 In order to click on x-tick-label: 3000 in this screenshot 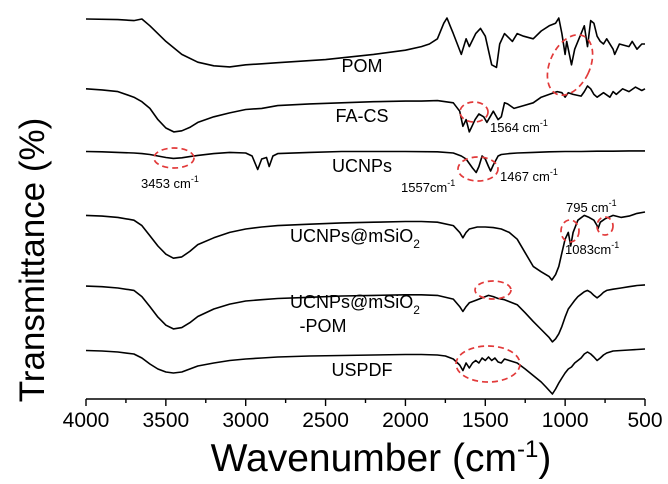, I will do `click(245, 420)`.